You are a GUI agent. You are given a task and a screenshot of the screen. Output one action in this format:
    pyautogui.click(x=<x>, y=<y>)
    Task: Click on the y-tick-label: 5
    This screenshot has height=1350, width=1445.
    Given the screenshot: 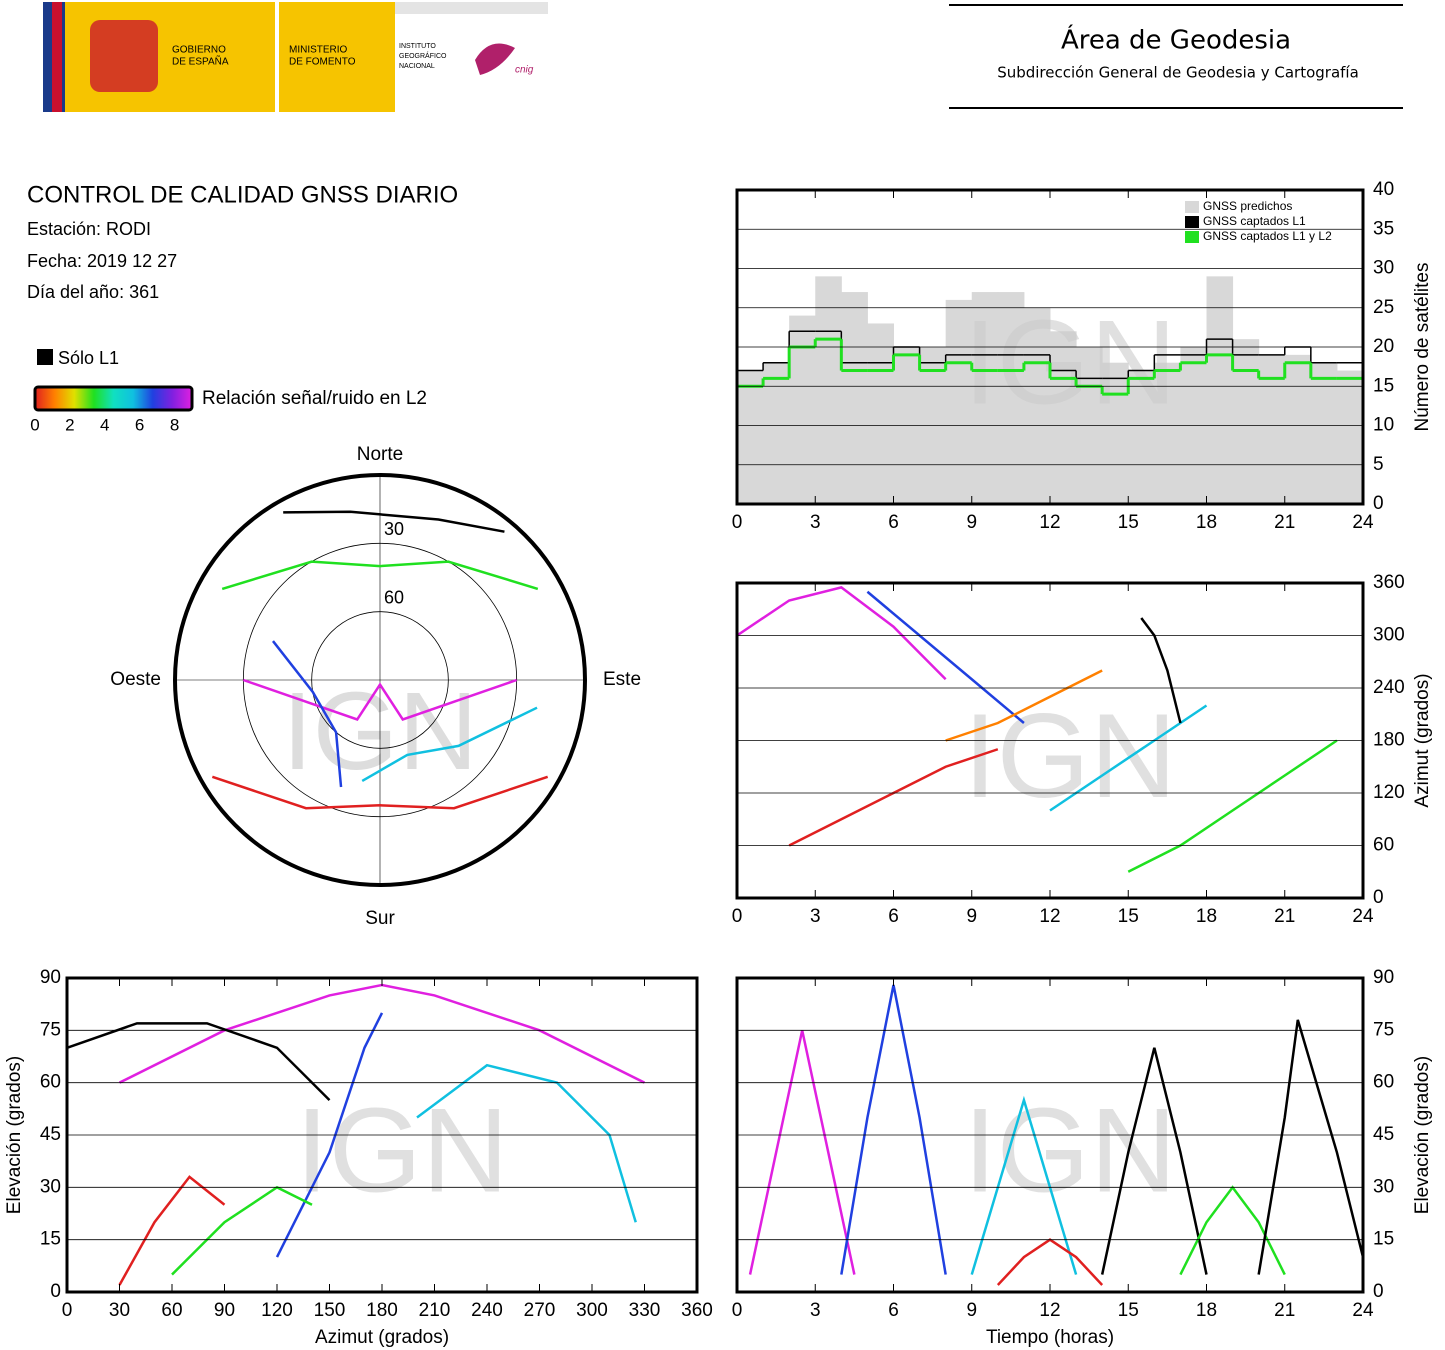 What is the action you would take?
    pyautogui.click(x=1378, y=464)
    